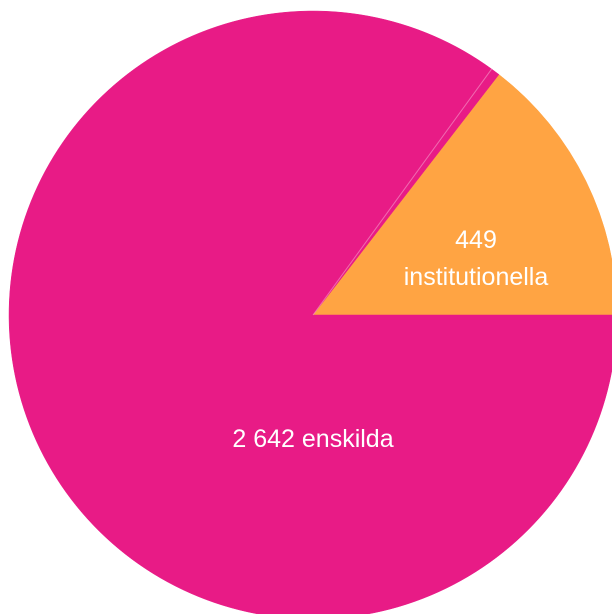 This screenshot has height=614, width=612. Describe the element at coordinates (476, 277) in the screenshot. I see `slice-label-institutionella-name: institutionella` at that location.